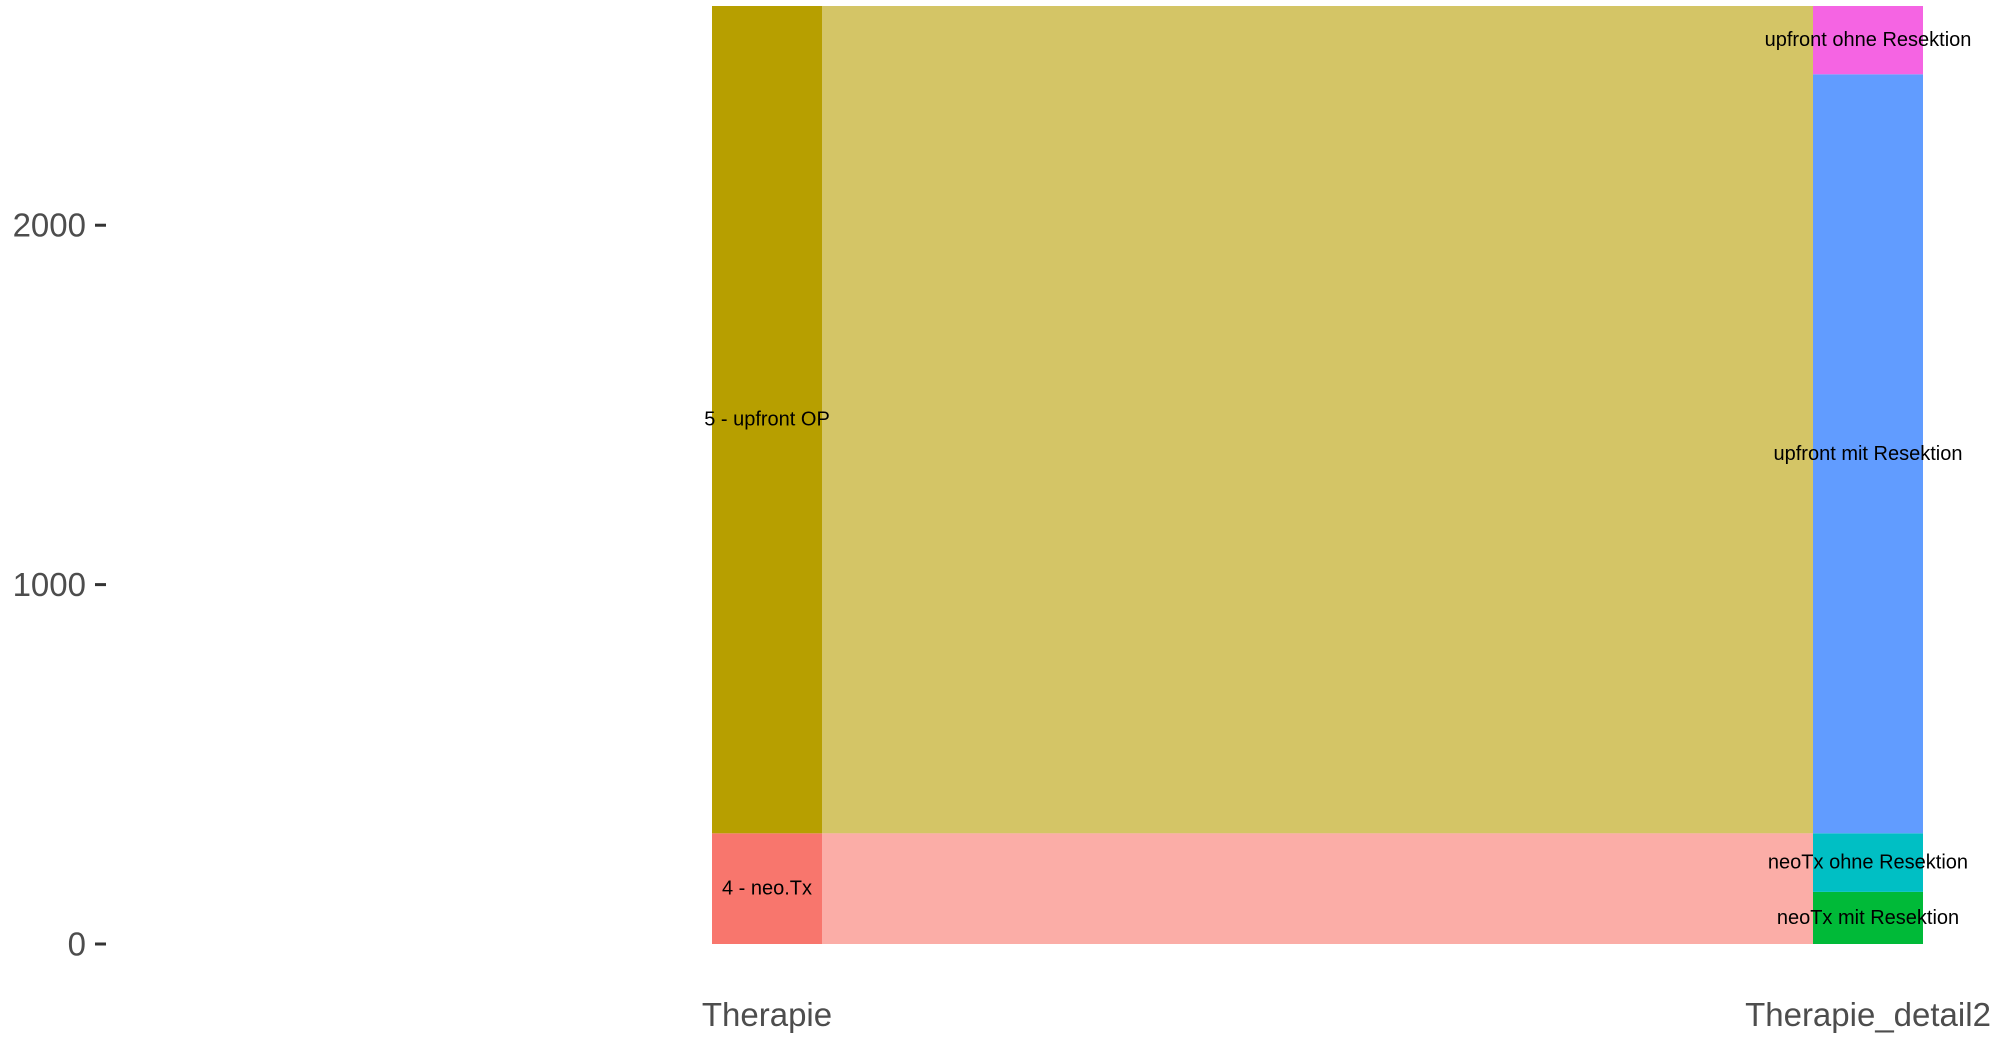 This screenshot has width=2000, height=1045. Describe the element at coordinates (767, 1014) in the screenshot. I see `x-tick-label-therapie: Therapie` at that location.